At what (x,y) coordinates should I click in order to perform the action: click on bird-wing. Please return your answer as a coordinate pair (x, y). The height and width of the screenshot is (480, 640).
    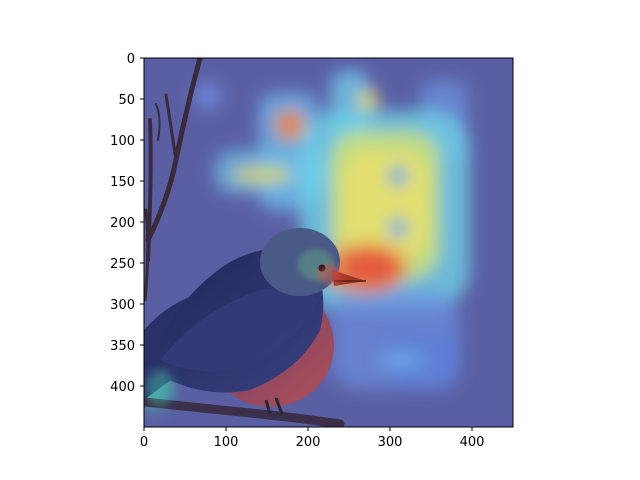
    Looking at the image, I should click on (239, 330).